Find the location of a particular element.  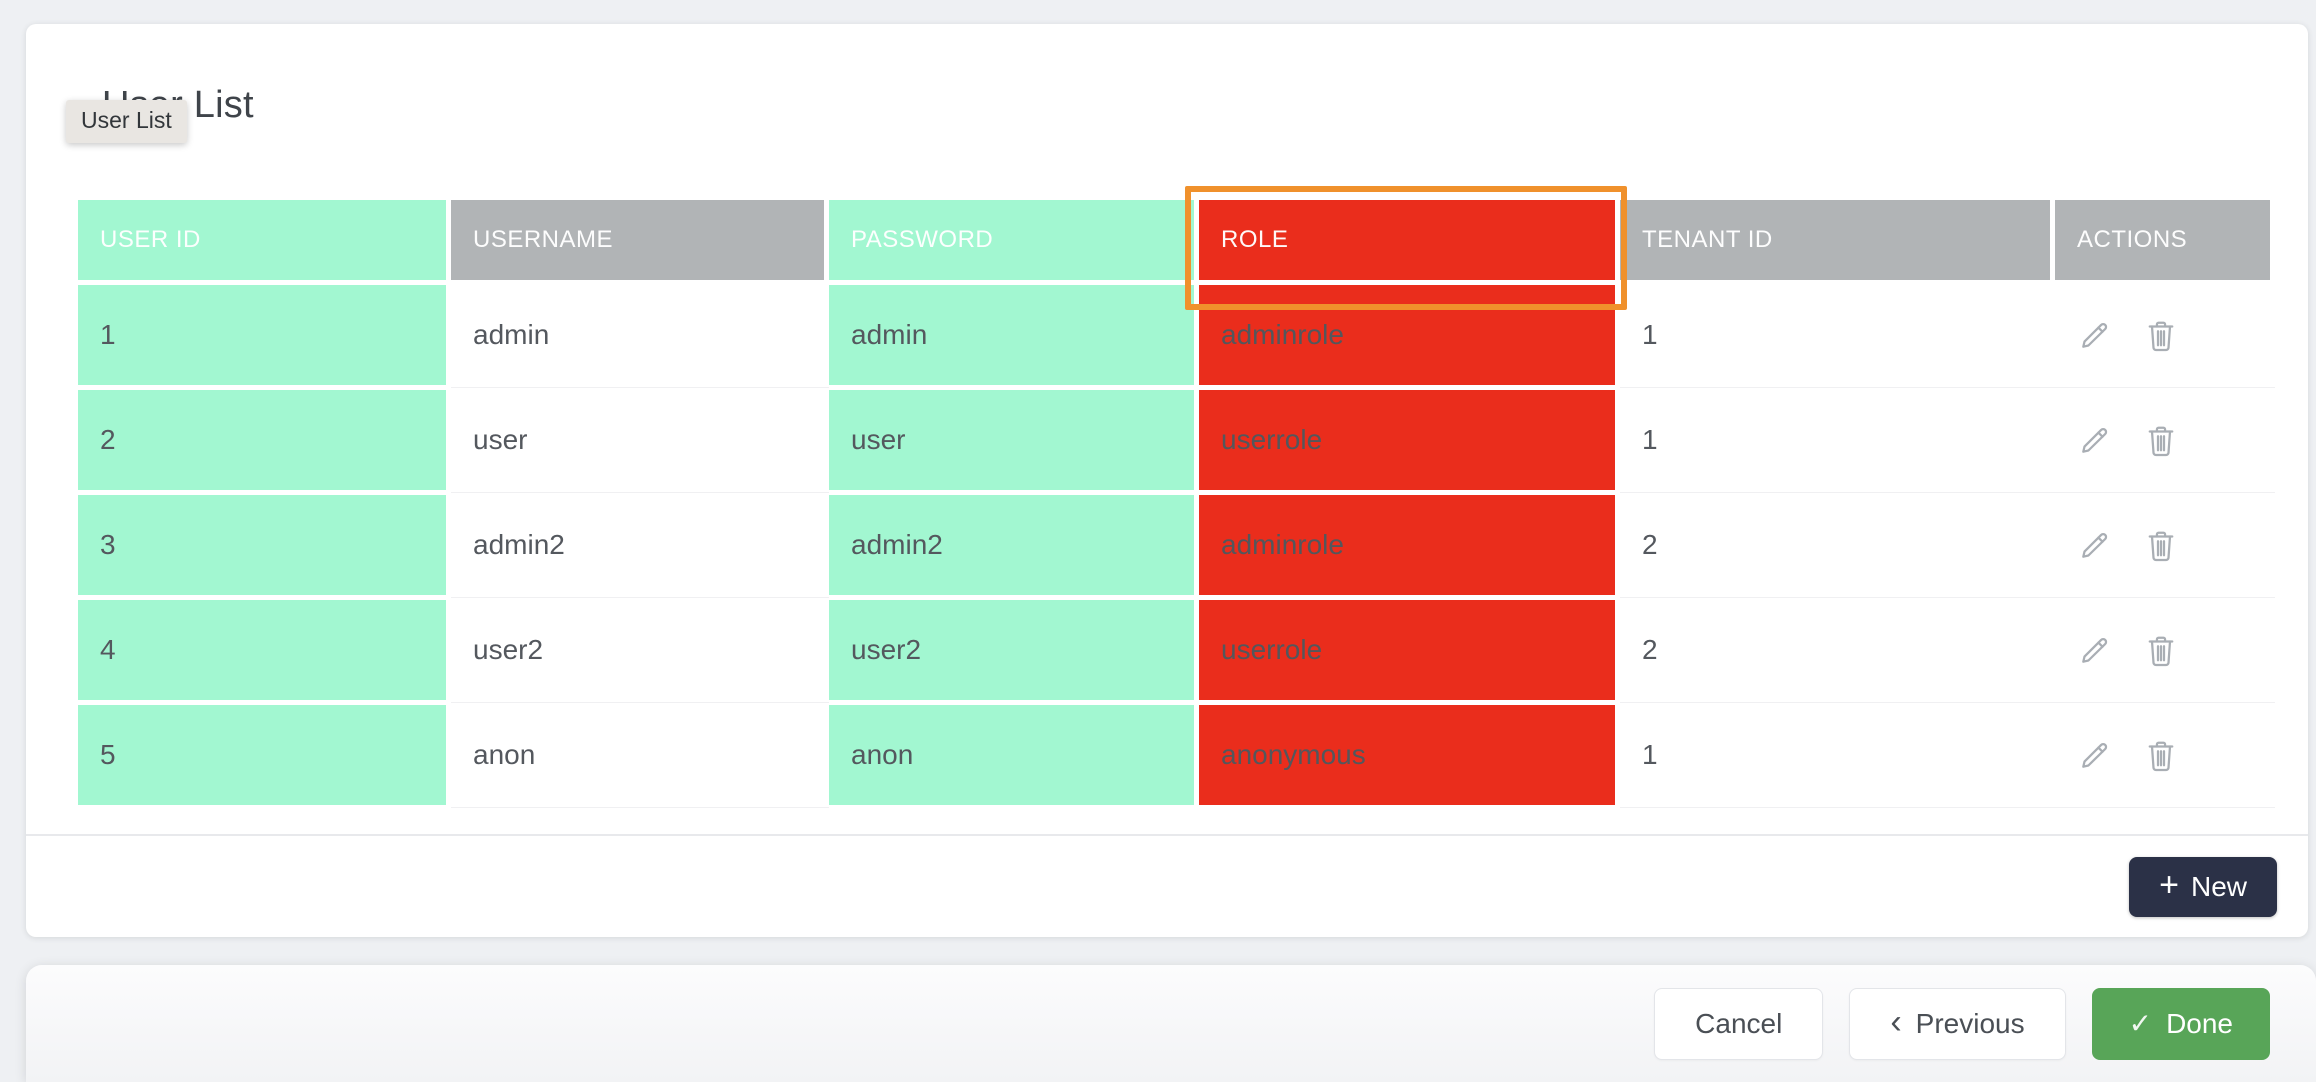

table-row: 2 user user userrole 1 is located at coordinates (1176, 441).